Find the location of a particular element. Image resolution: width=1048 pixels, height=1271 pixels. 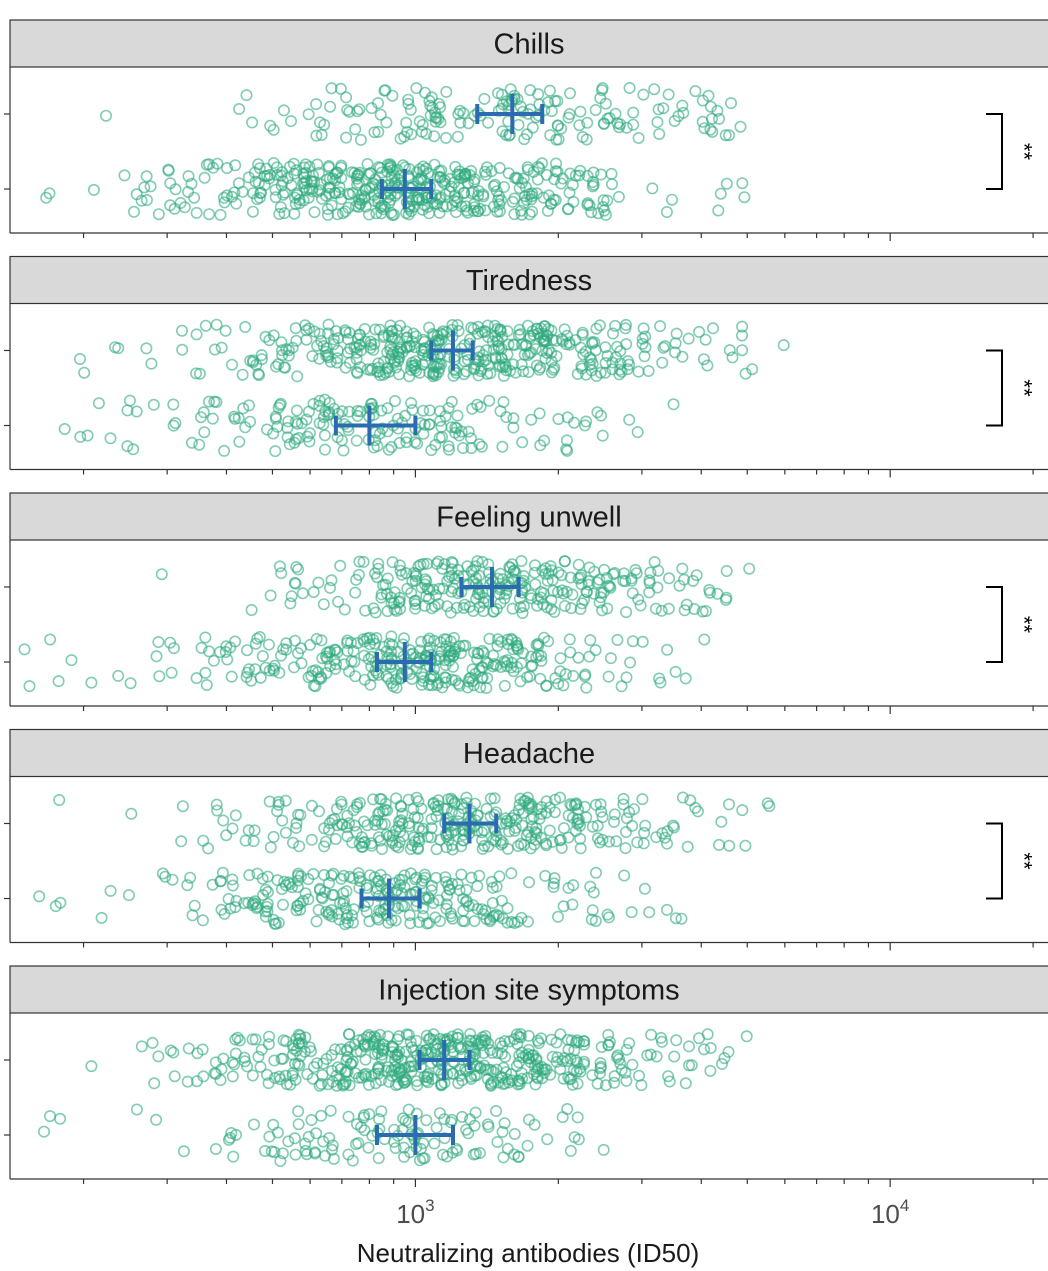

strip-title: Headache is located at coordinates (529, 754).